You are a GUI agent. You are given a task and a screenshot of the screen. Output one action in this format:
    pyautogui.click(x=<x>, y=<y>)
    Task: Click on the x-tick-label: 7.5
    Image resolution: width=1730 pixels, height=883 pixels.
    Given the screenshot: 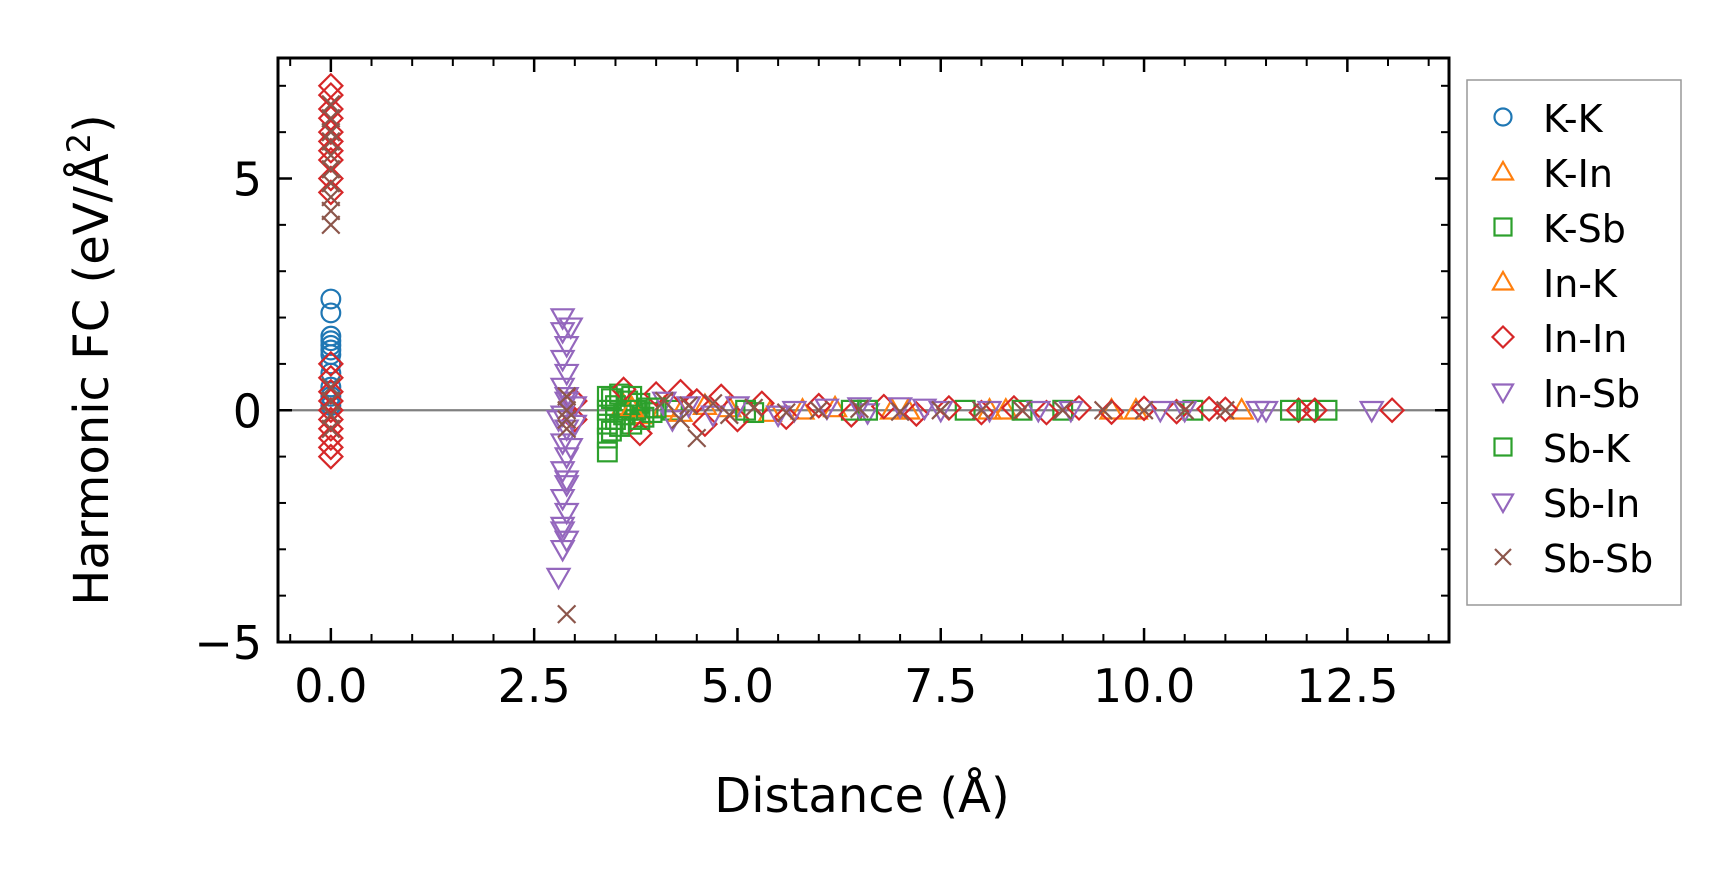 What is the action you would take?
    pyautogui.click(x=940, y=686)
    